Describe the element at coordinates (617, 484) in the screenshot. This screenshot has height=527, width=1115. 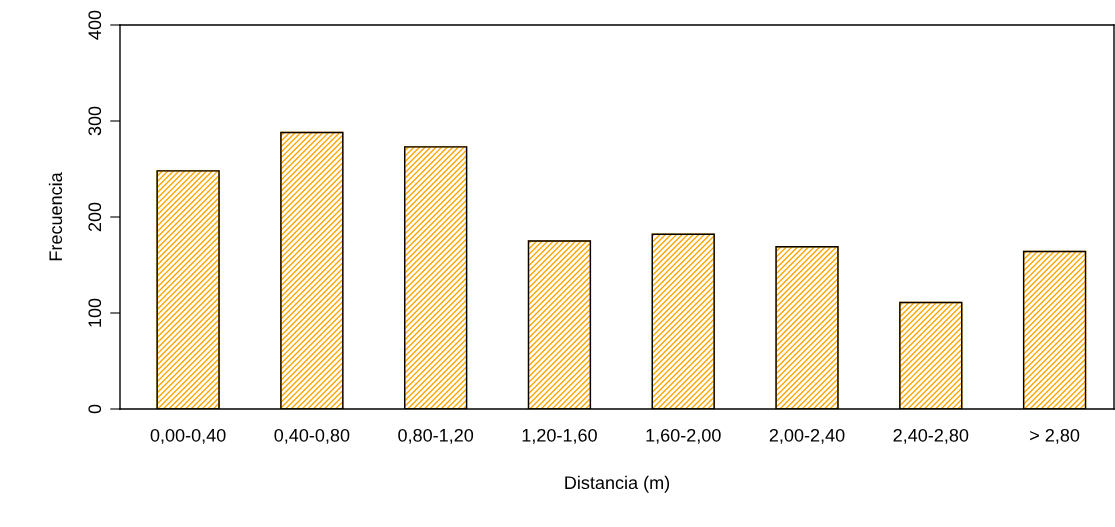
I see `x-axis-title: Distancia (m)` at that location.